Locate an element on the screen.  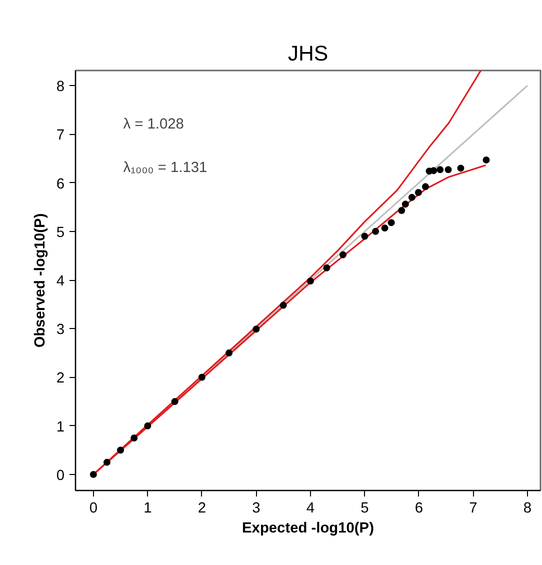
y-tick-label: 7 is located at coordinates (60, 136).